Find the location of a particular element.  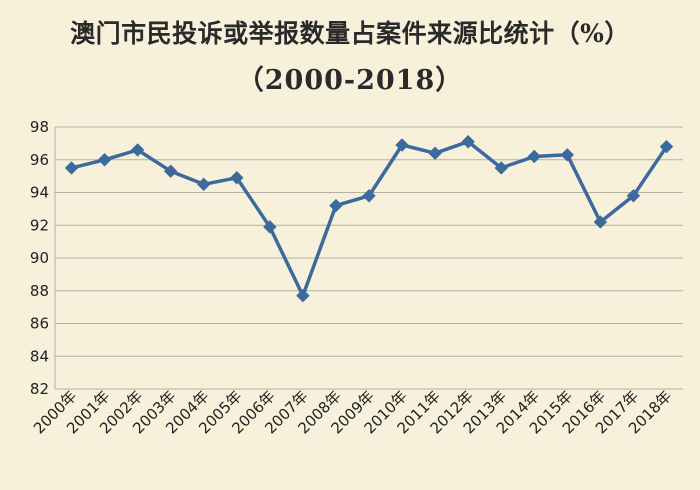

y-tick-label: 90 is located at coordinates (39, 258).